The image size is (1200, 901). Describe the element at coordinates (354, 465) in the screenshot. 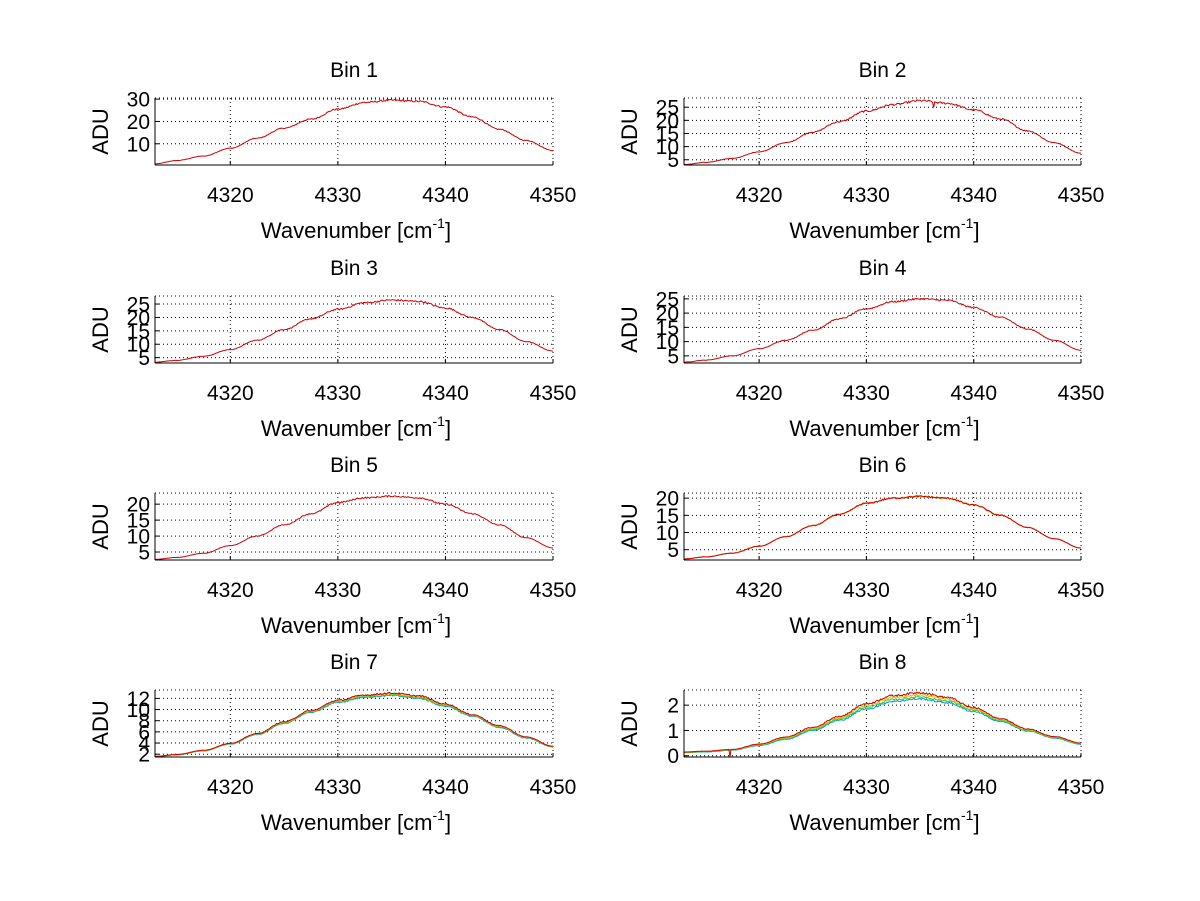

I see `subplot-title: Bin 5` at that location.